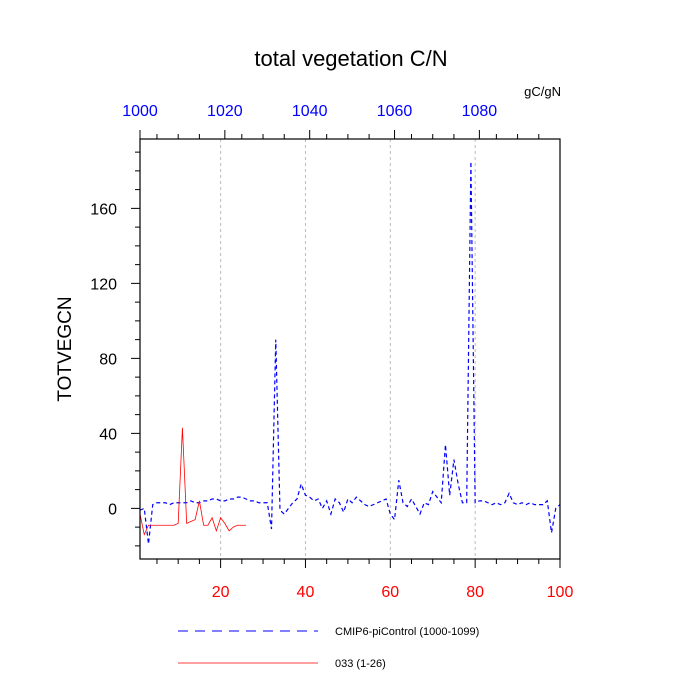 Image resolution: width=700 pixels, height=700 pixels. Describe the element at coordinates (108, 434) in the screenshot. I see `y-tick-label-40: 40` at that location.